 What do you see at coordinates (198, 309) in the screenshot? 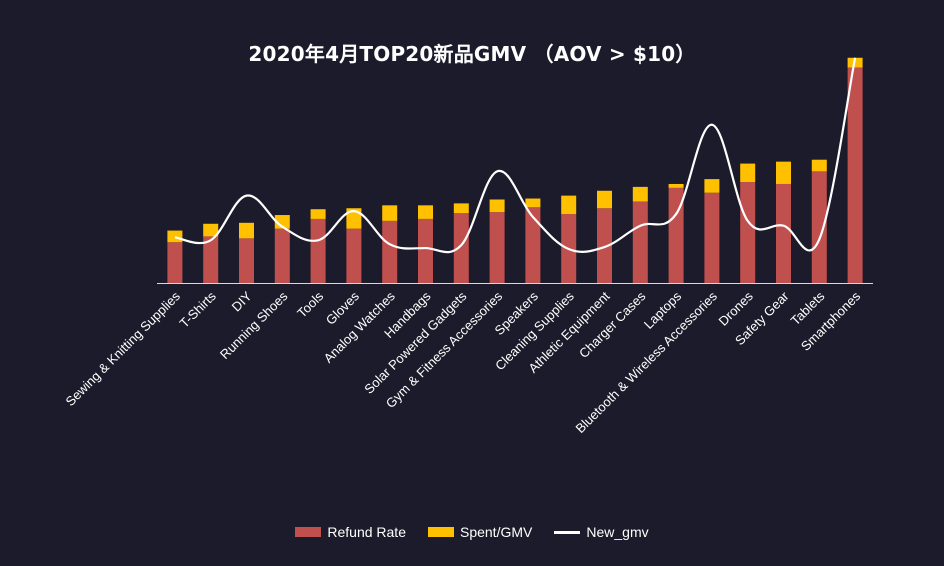
I see `x-tick-label: T-Shirts` at bounding box center [198, 309].